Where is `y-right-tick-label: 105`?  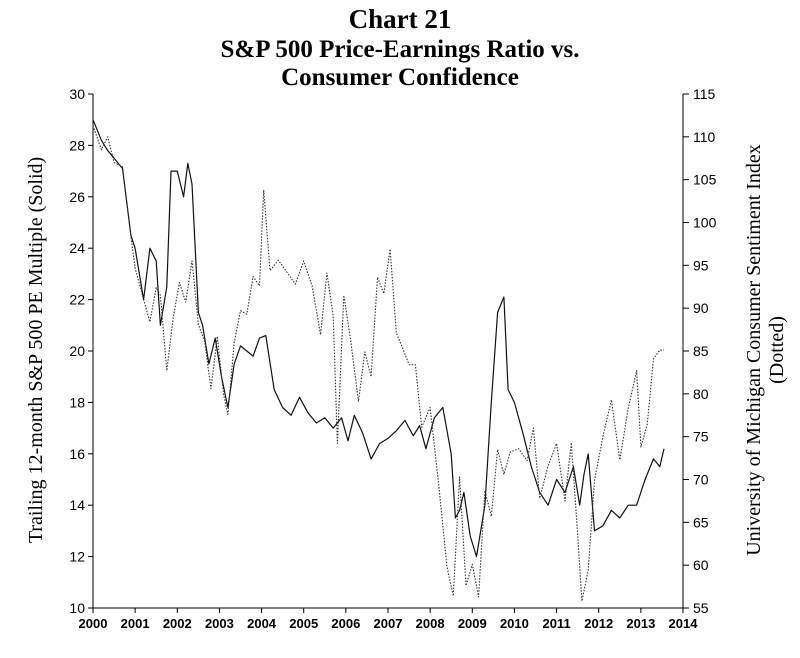
y-right-tick-label: 105 is located at coordinates (705, 180).